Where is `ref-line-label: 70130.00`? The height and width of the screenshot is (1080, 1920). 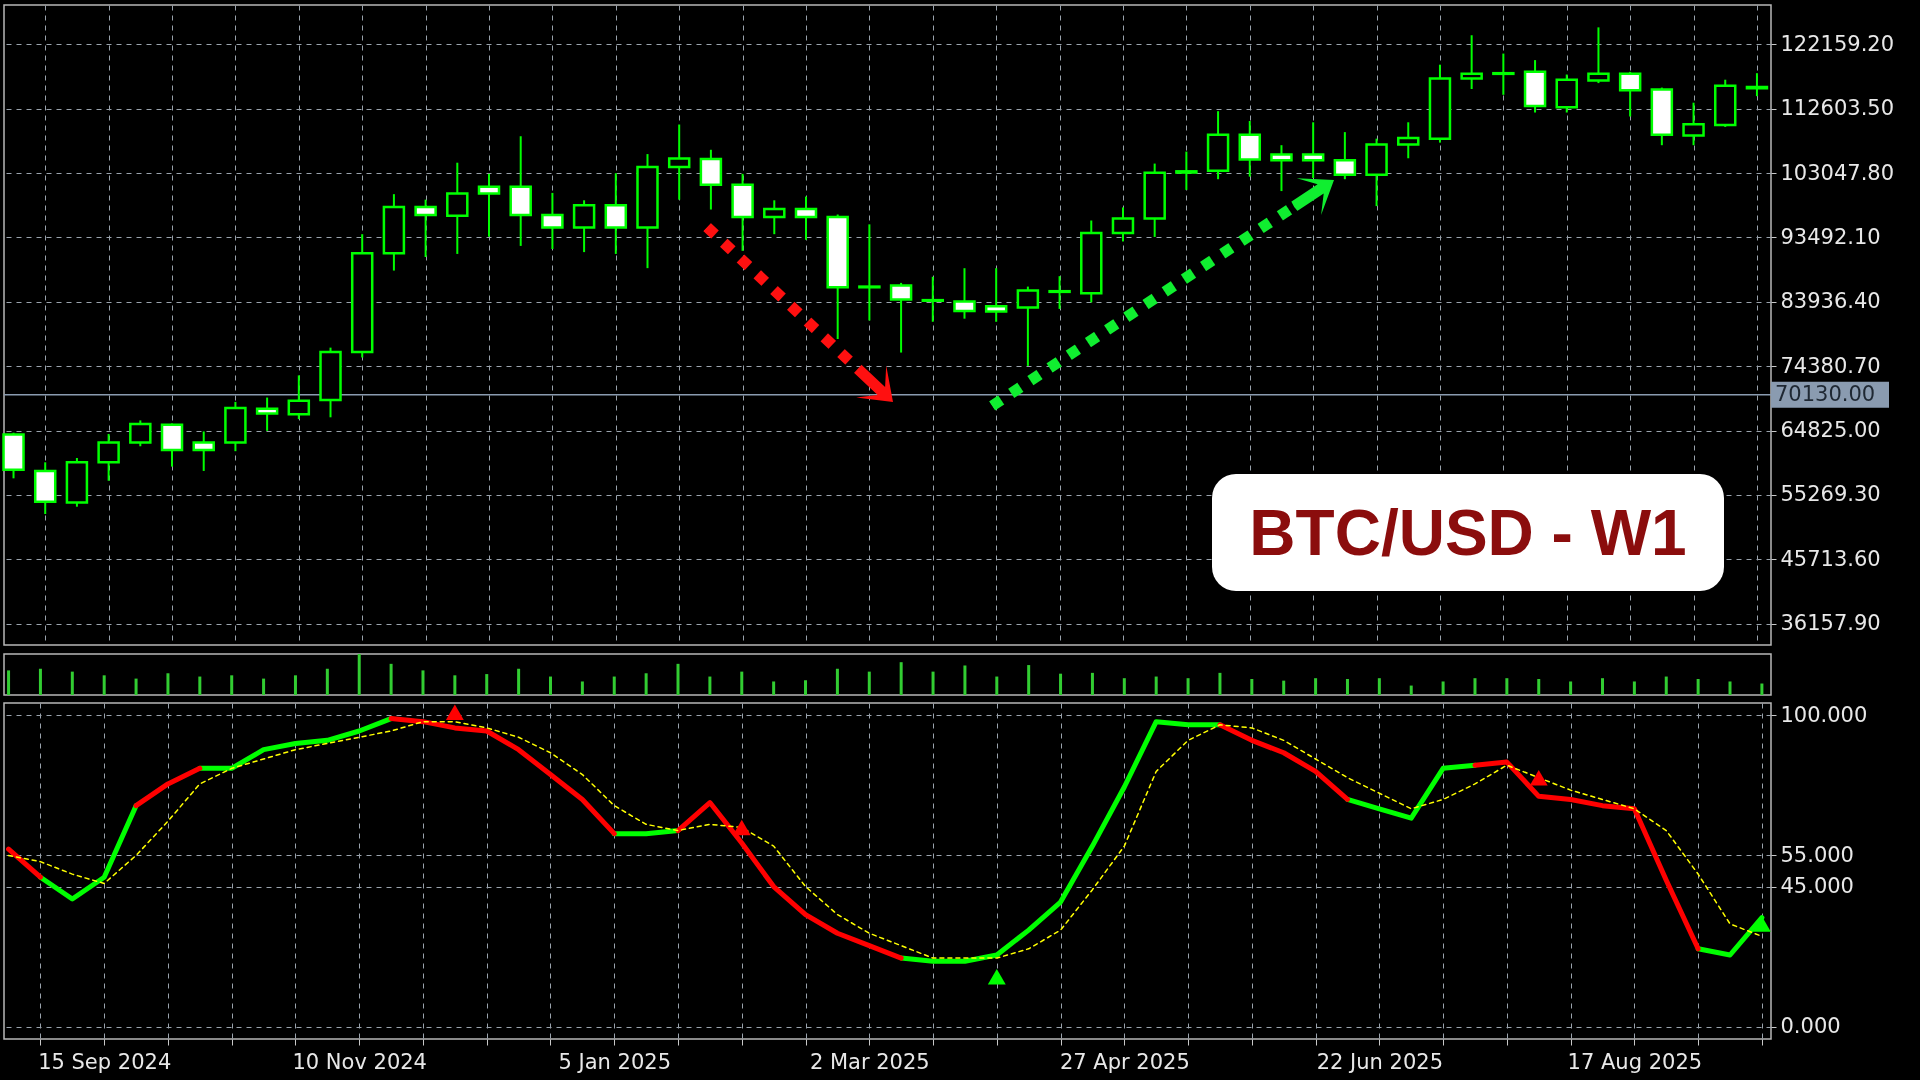 ref-line-label: 70130.00 is located at coordinates (1825, 393).